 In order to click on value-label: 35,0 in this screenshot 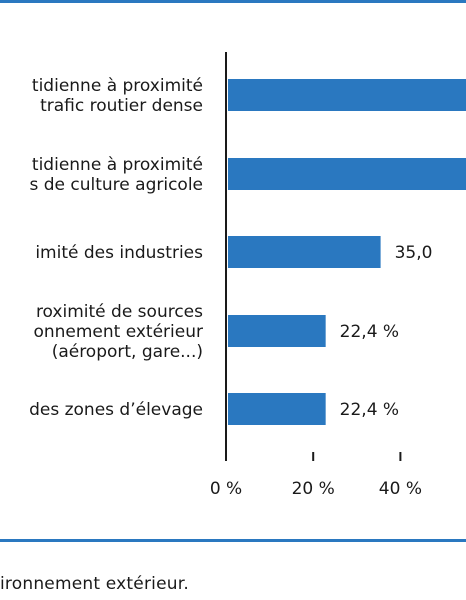, I will do `click(414, 253)`.